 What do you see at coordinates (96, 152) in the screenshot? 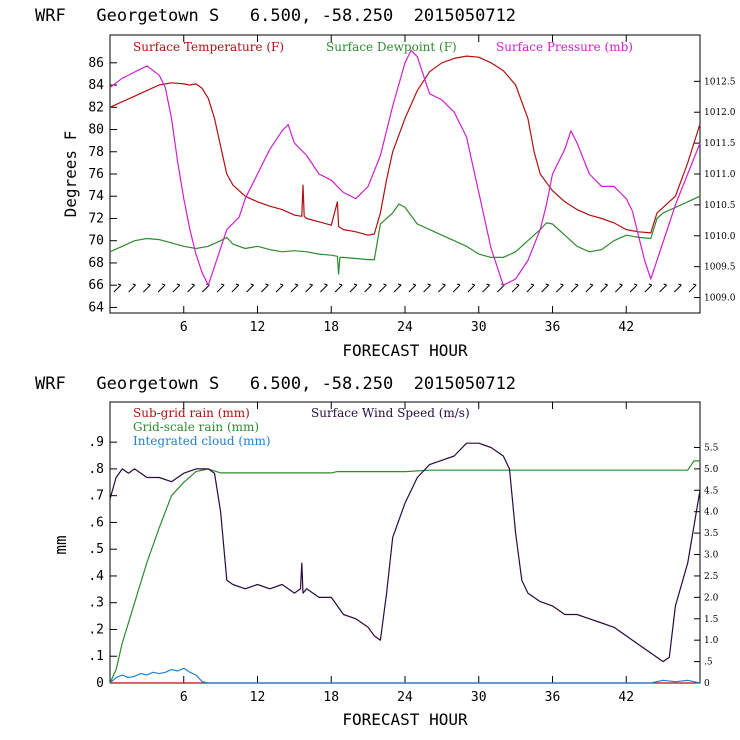
I see `y-tick-label: 78` at bounding box center [96, 152].